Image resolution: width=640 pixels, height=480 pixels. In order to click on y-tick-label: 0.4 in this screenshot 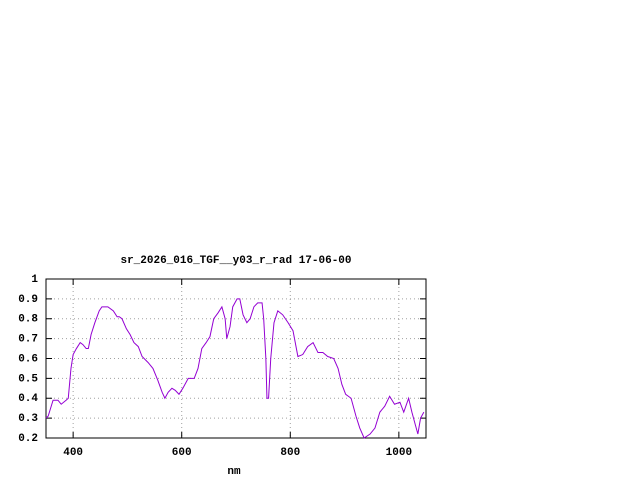, I will do `click(28, 399)`.